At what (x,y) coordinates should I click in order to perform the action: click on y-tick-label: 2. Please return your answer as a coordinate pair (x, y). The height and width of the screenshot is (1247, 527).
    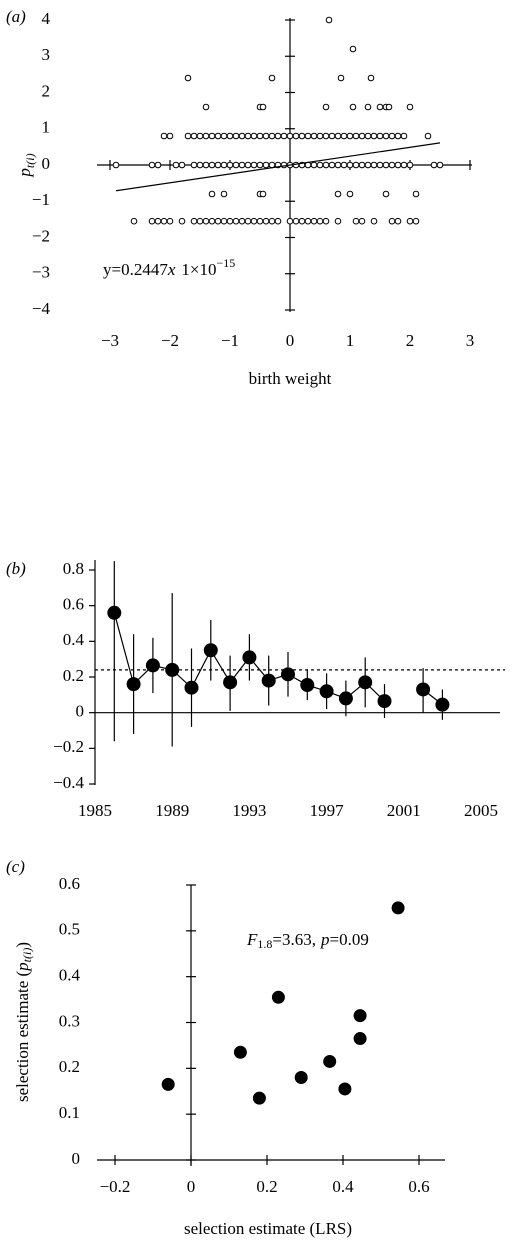
    Looking at the image, I should click on (46, 90).